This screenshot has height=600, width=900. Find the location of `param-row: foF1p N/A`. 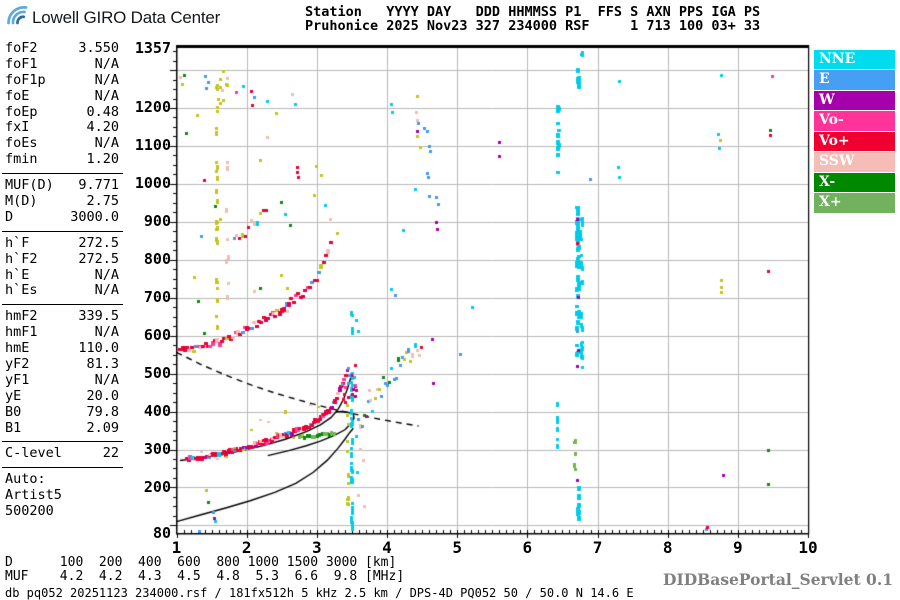

param-row: foF1p N/A is located at coordinates (62, 80).